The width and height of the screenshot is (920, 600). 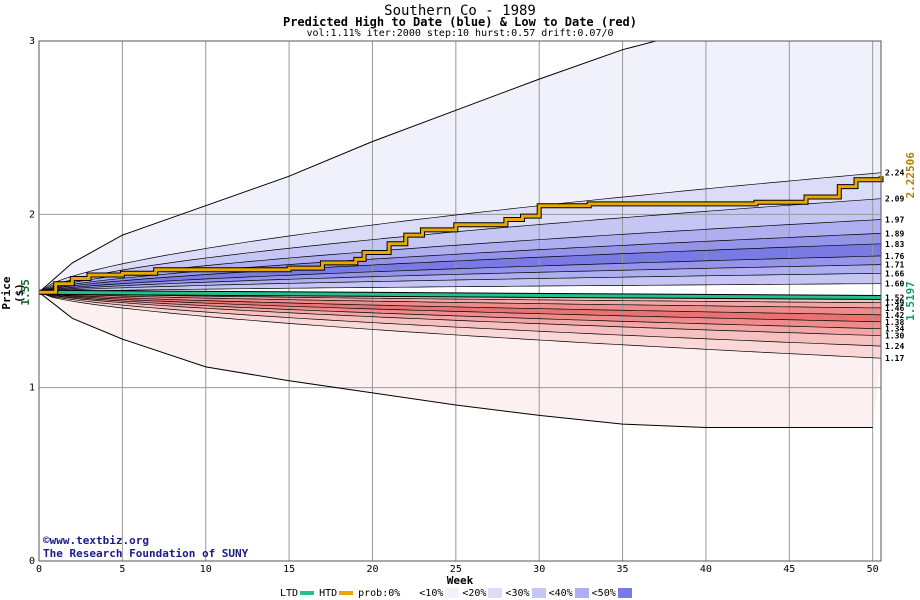 I want to click on legend: LTD HTD prob:0% <10% <20% <30% <40% <50%, so click(x=457, y=593).